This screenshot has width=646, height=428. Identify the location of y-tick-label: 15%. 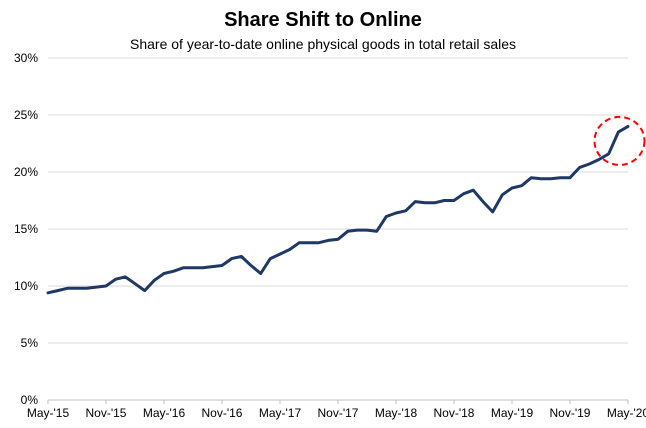
(26, 229).